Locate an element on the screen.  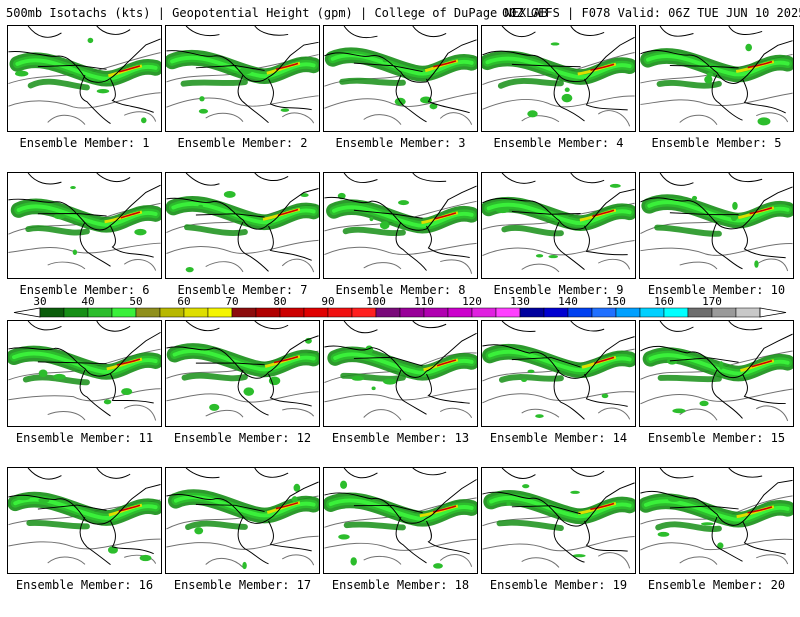
colorbar-tick-label: 70 is located at coordinates (232, 301).